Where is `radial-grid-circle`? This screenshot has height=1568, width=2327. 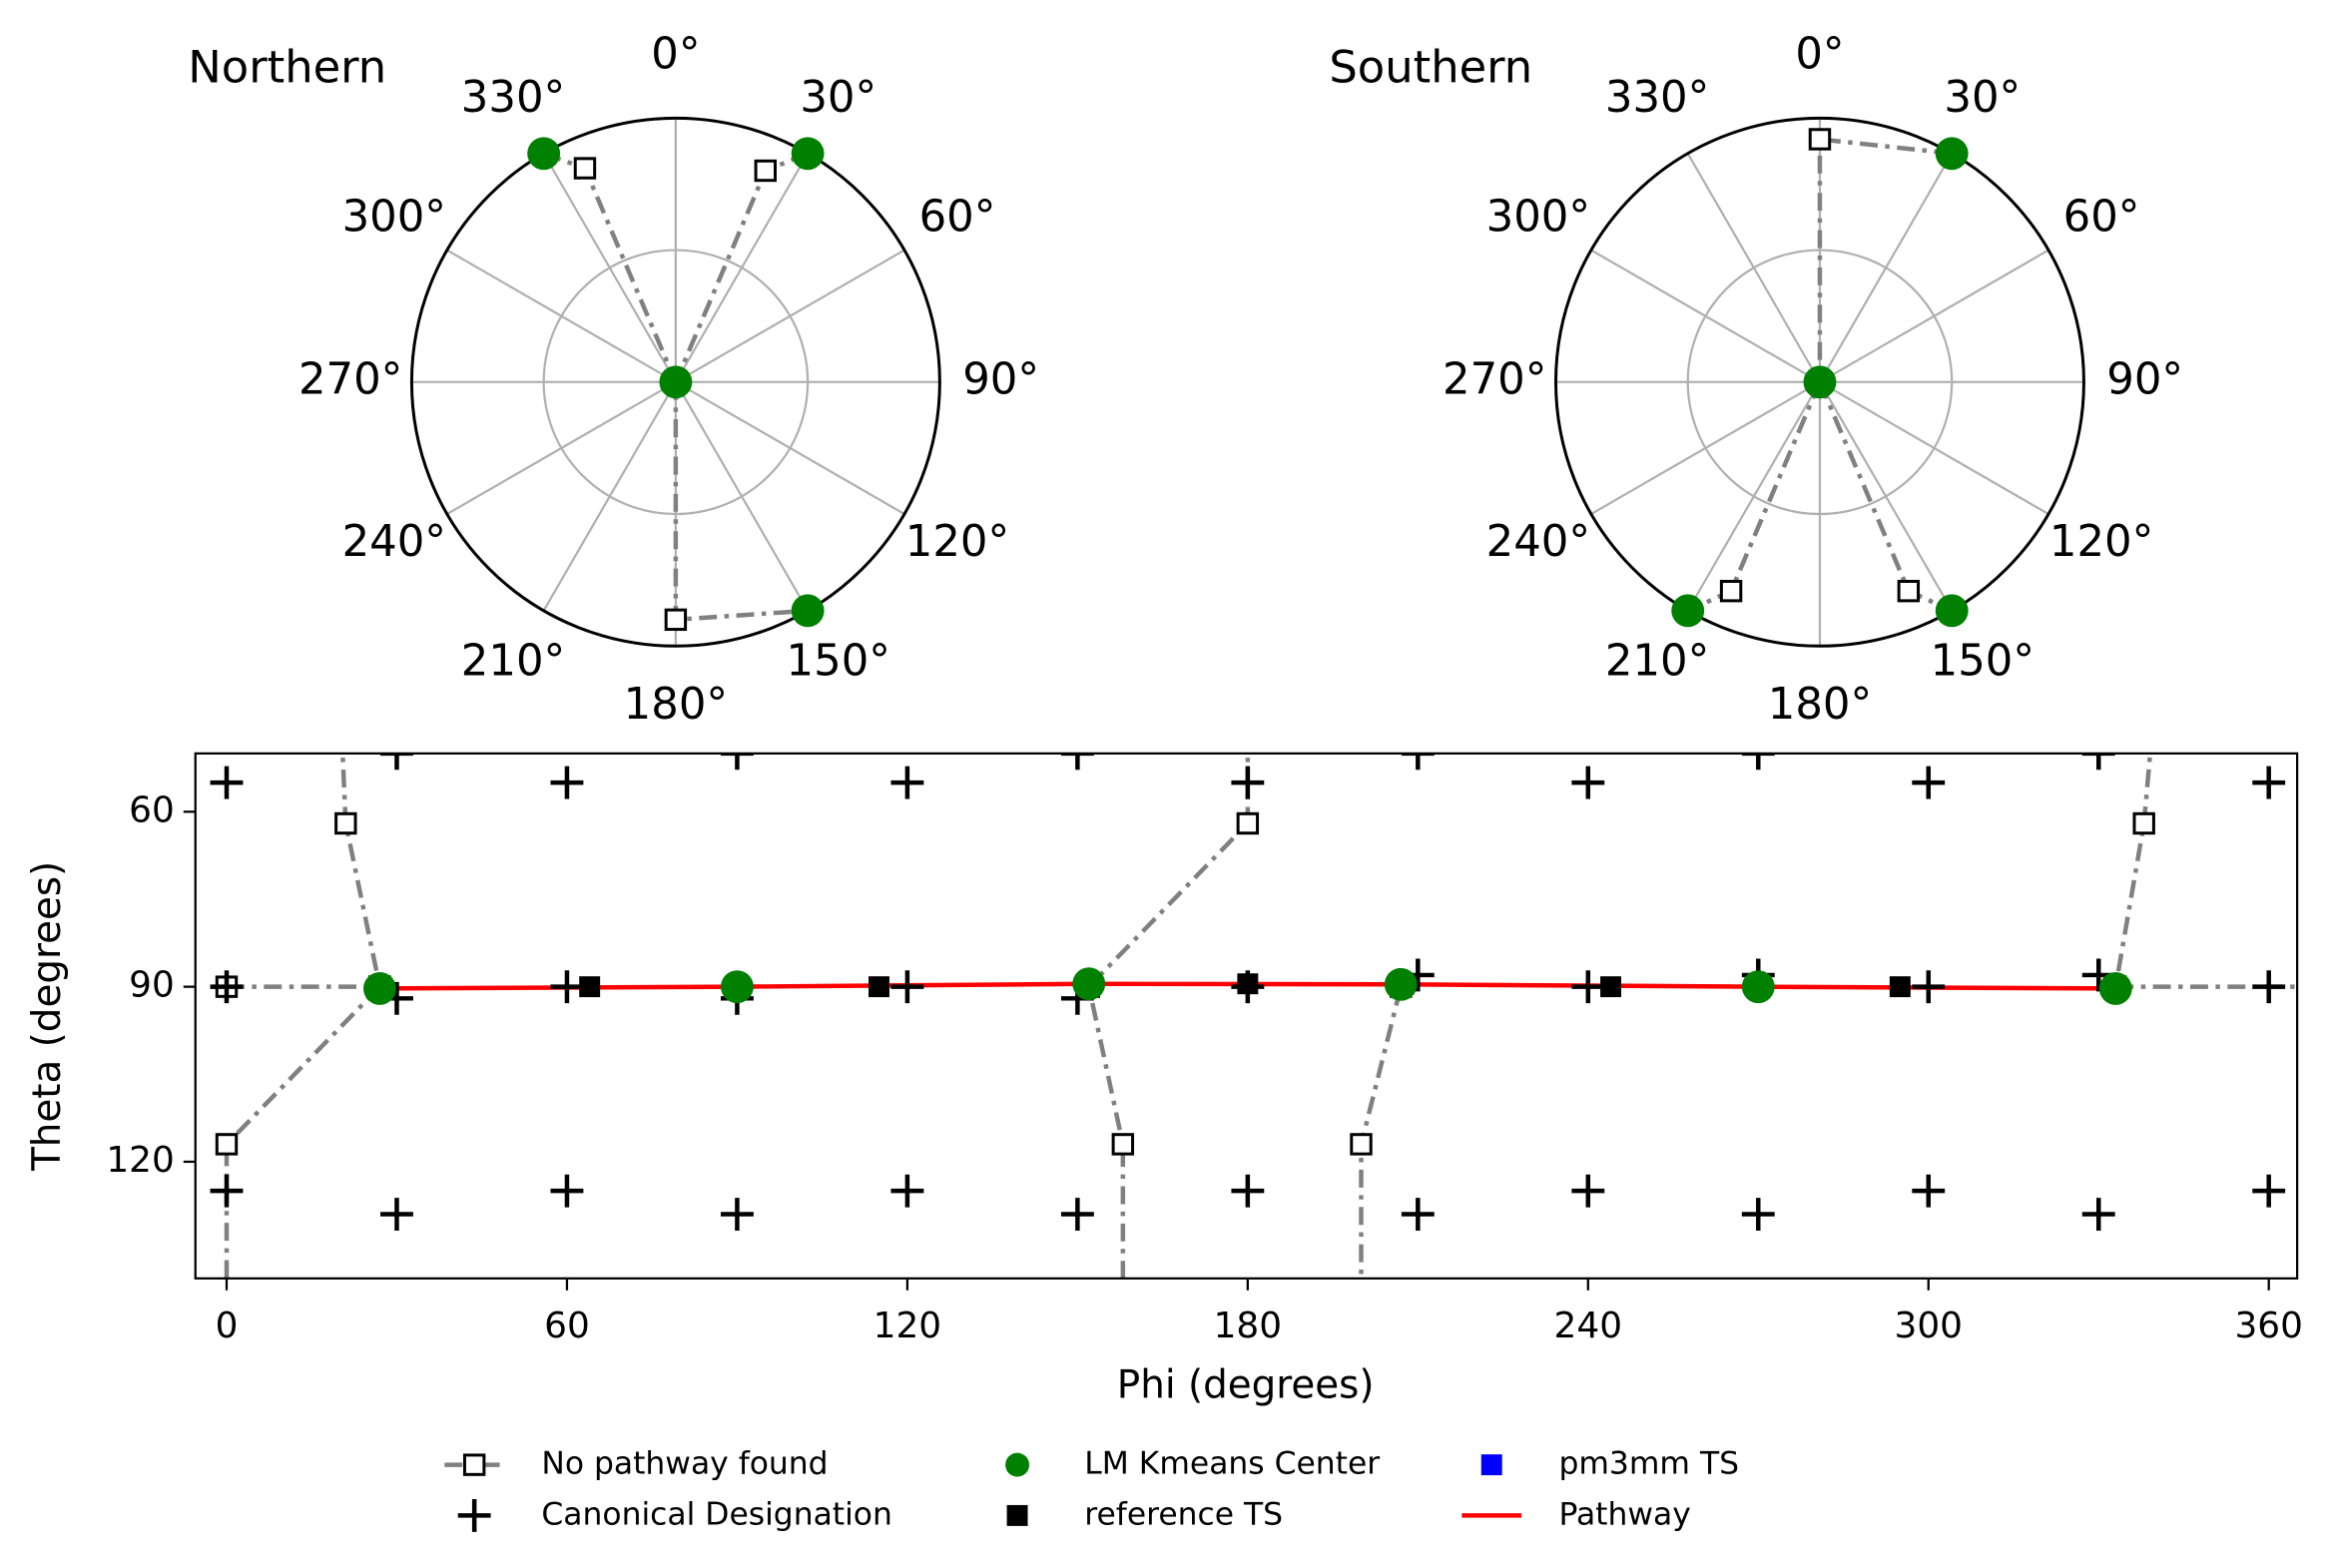 radial-grid-circle is located at coordinates (1820, 382).